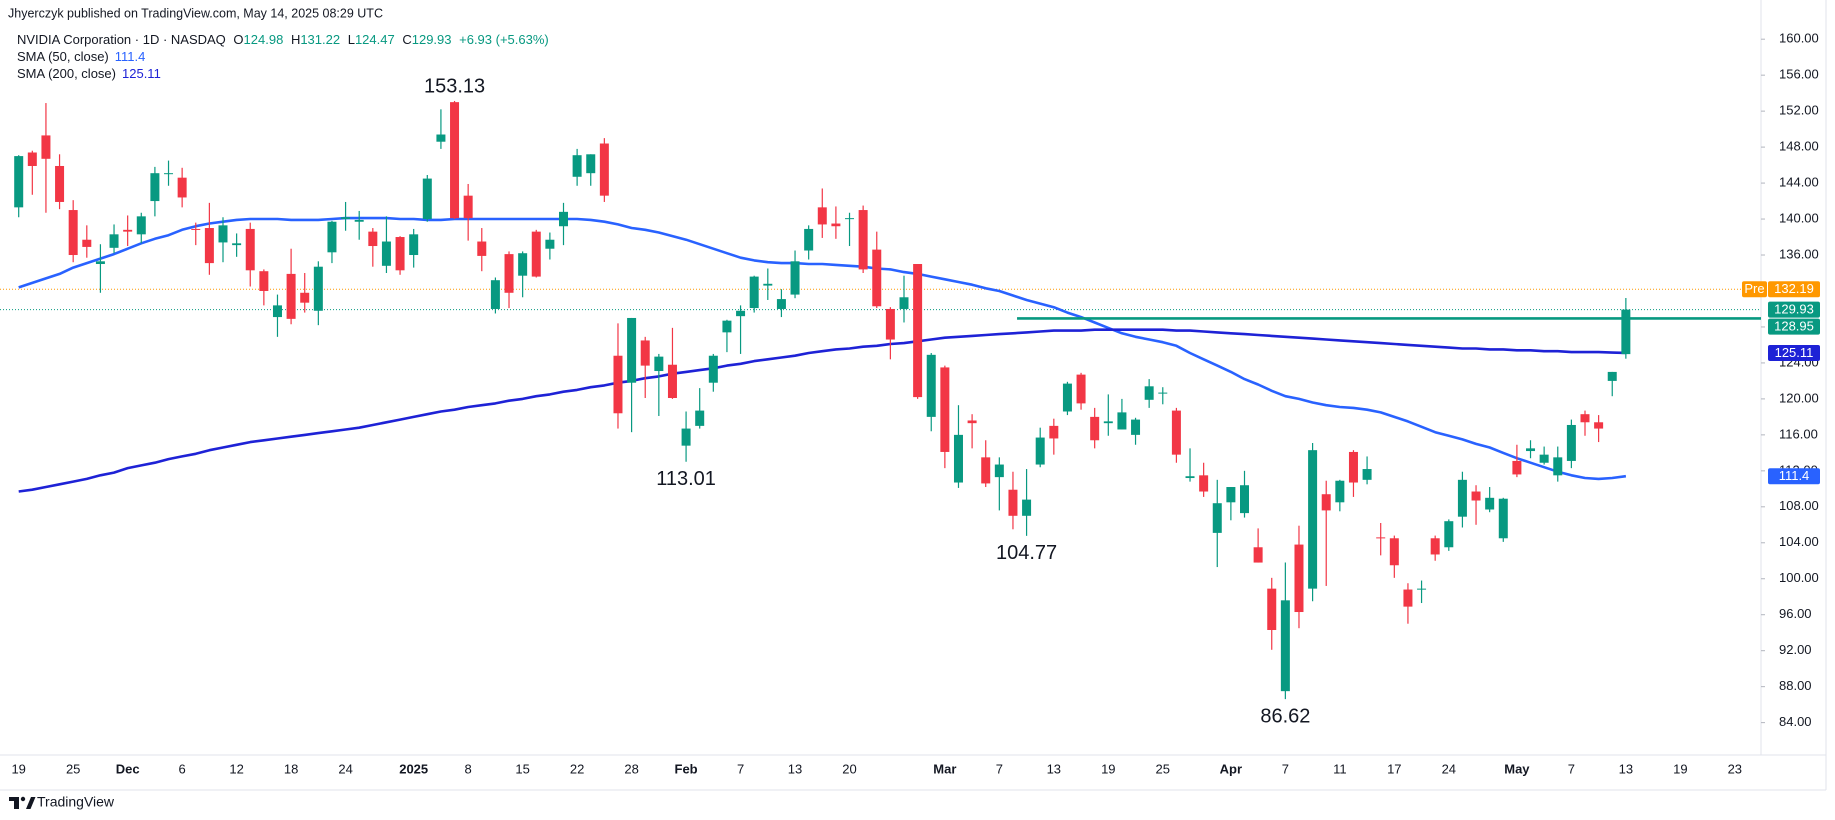  What do you see at coordinates (1799, 577) in the screenshot?
I see `y-tick-label: 100.00` at bounding box center [1799, 577].